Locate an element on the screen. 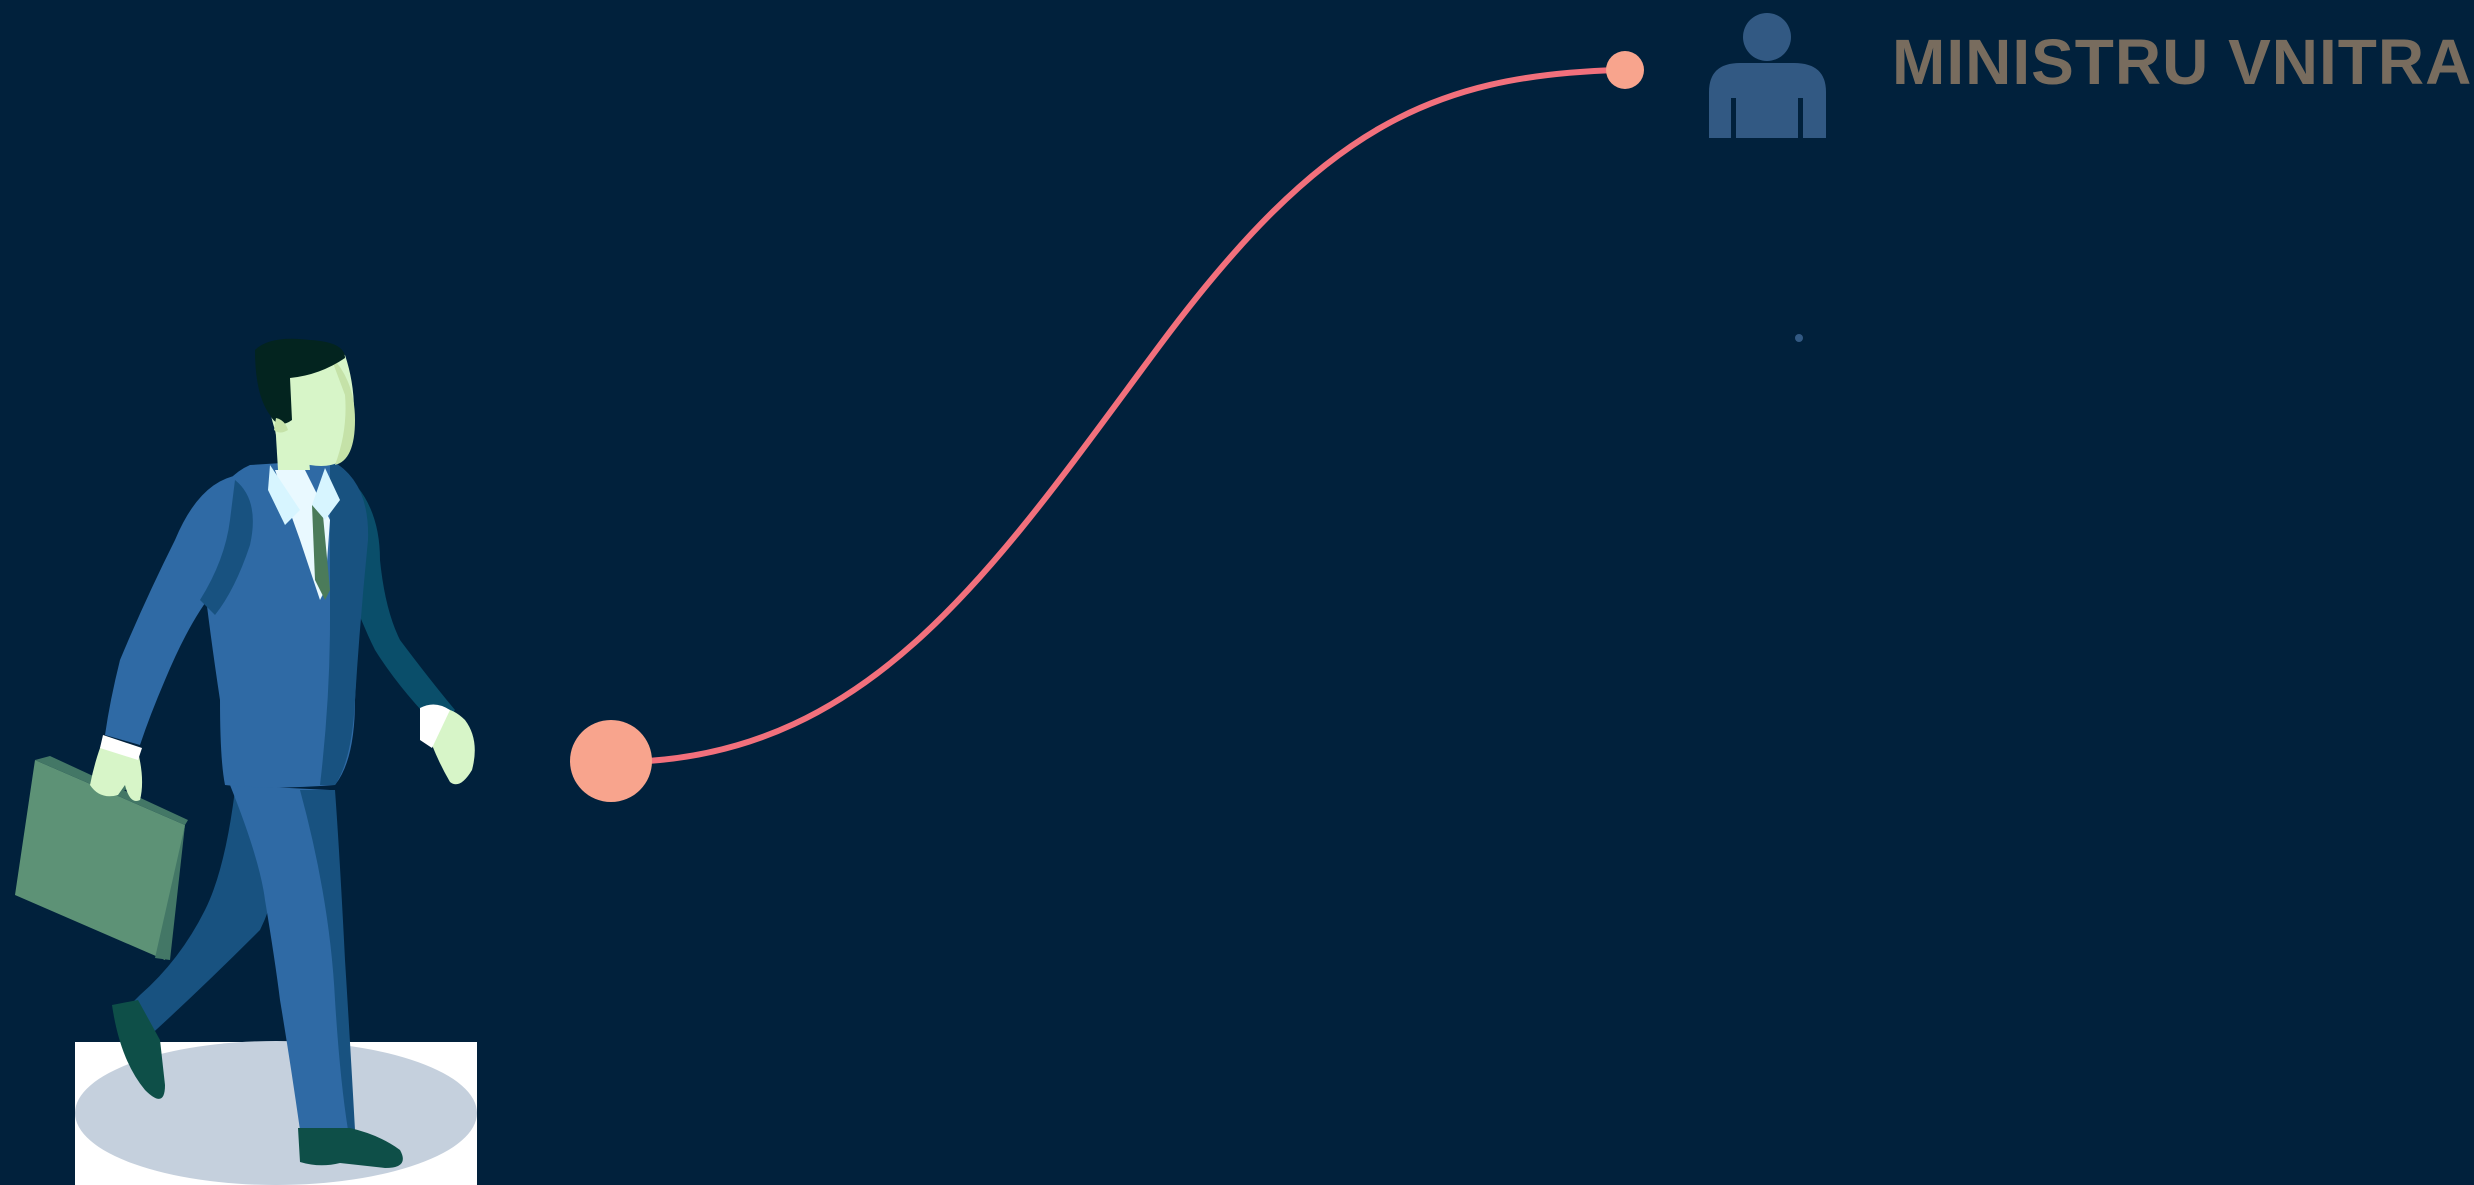  hair is located at coordinates (300, 381).